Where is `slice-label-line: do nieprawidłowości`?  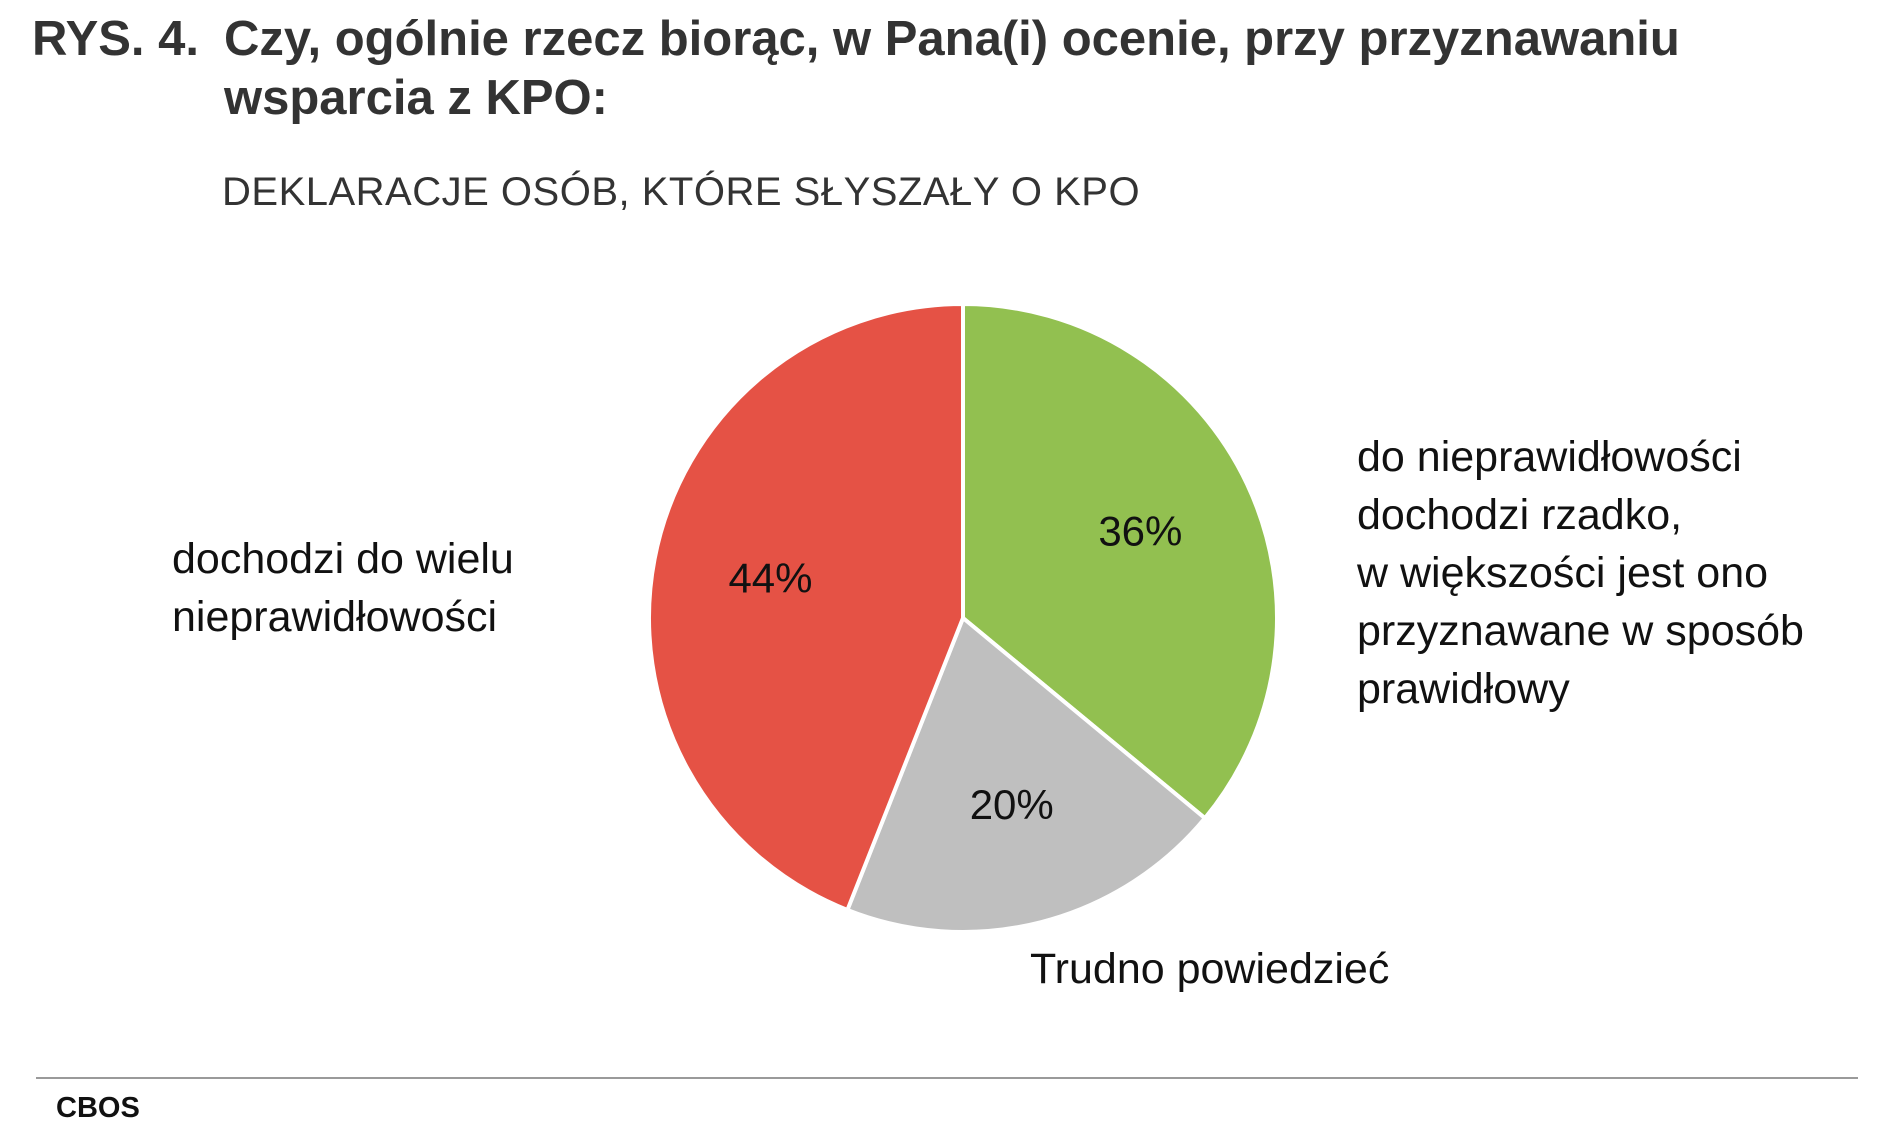 slice-label-line: do nieprawidłowości is located at coordinates (1549, 457).